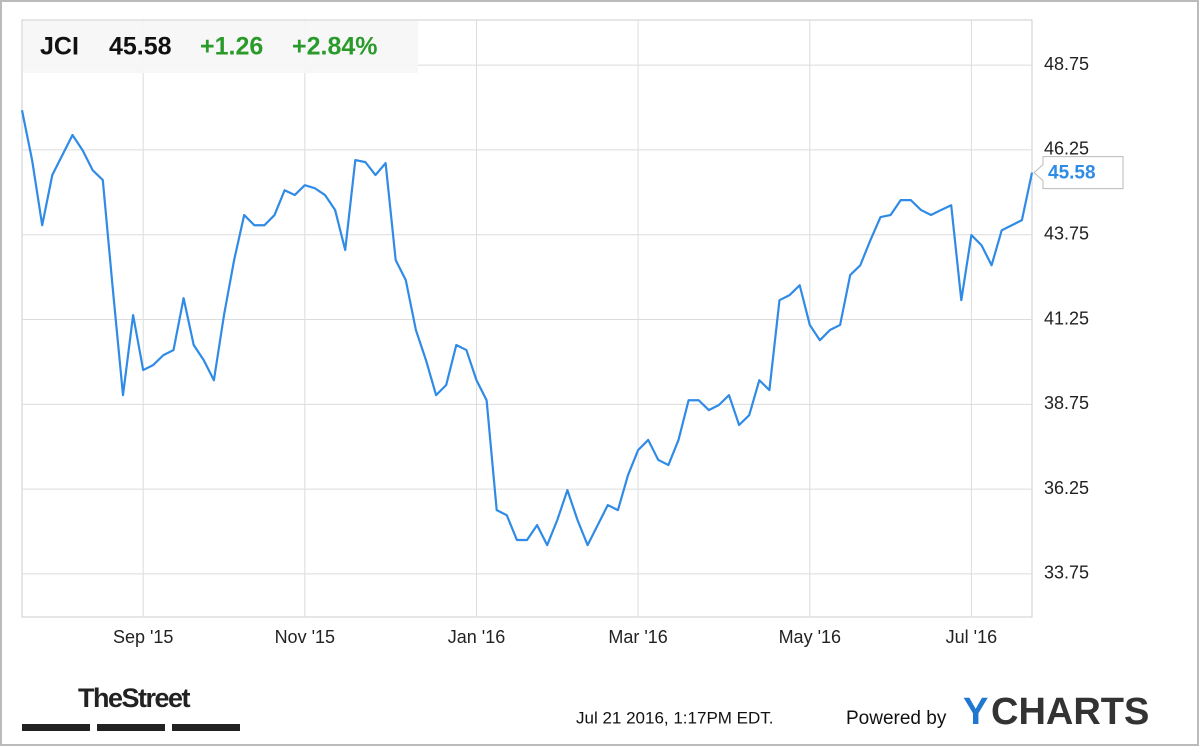  What do you see at coordinates (1066, 149) in the screenshot?
I see `y-tick-label: 46.25` at bounding box center [1066, 149].